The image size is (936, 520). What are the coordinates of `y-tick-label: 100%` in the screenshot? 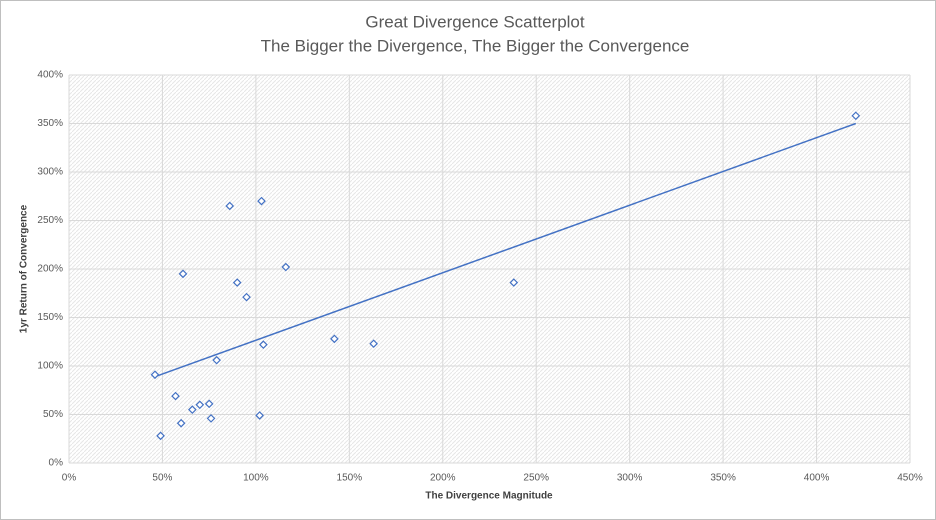 It's located at (50, 366).